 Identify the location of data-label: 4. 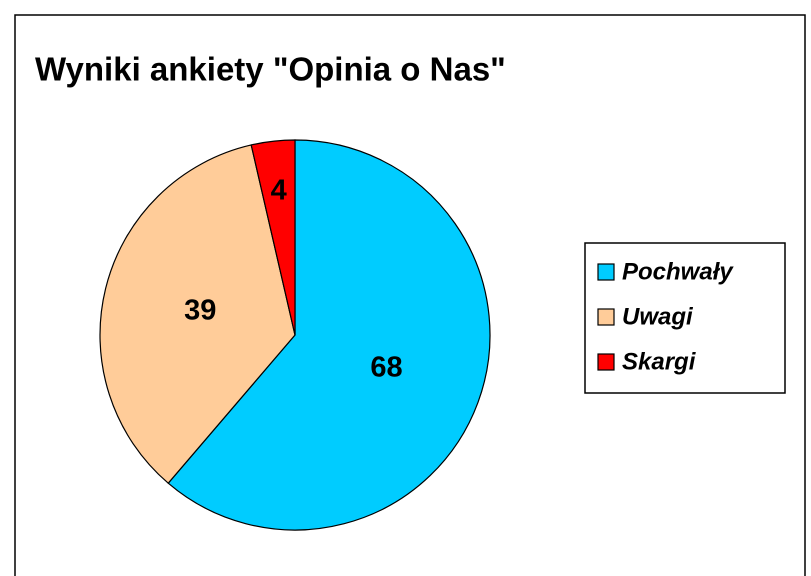
(279, 190).